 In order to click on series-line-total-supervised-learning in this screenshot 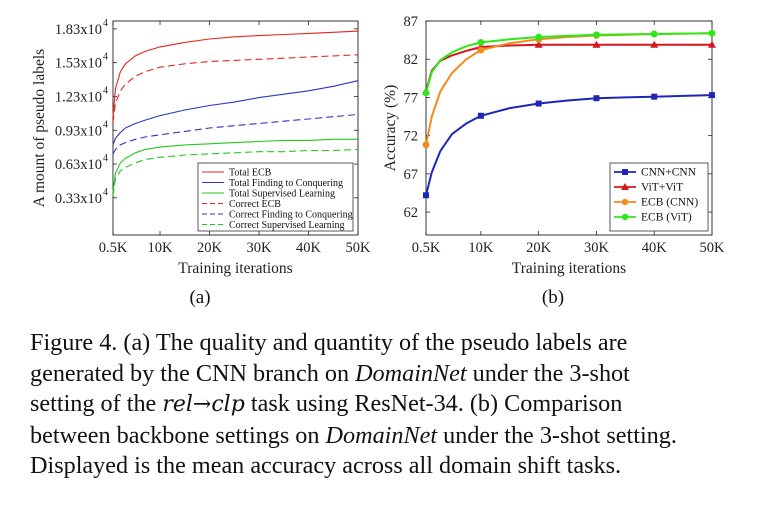, I will do `click(235, 165)`.